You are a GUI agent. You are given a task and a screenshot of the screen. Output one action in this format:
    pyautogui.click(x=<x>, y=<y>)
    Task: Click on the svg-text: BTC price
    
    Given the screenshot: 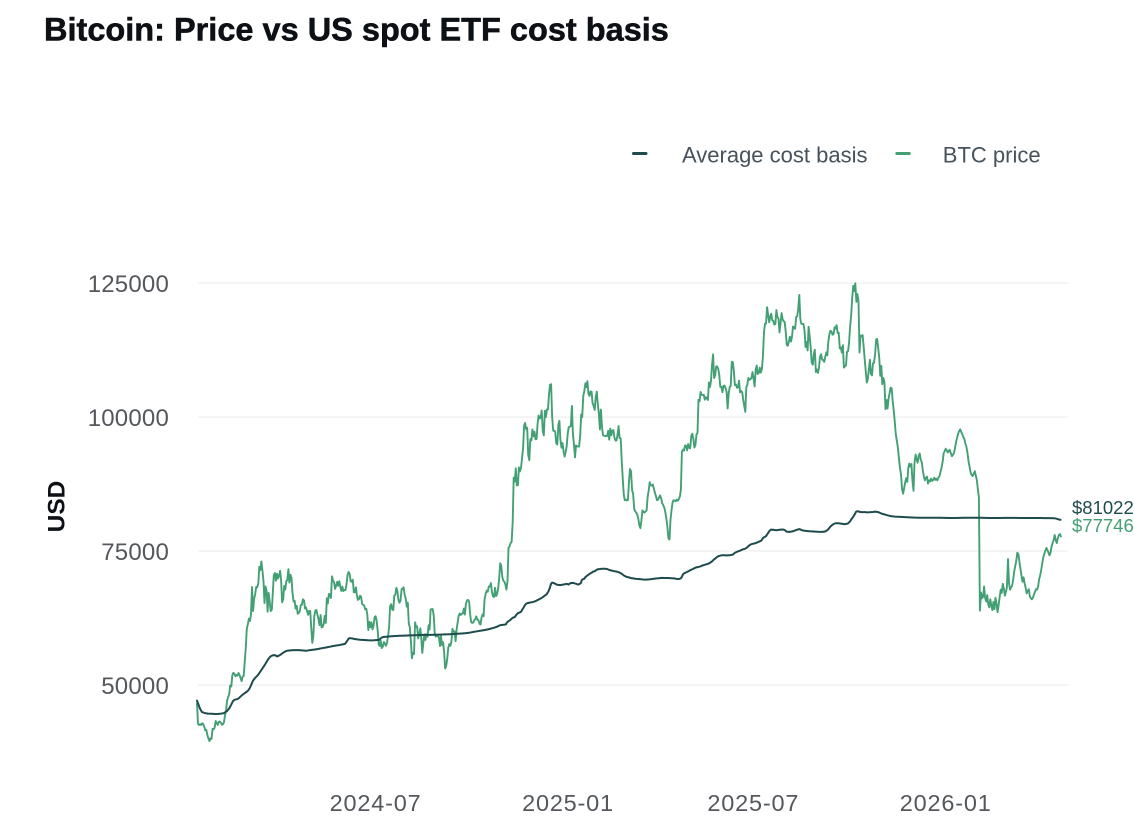 What is the action you would take?
    pyautogui.click(x=992, y=155)
    